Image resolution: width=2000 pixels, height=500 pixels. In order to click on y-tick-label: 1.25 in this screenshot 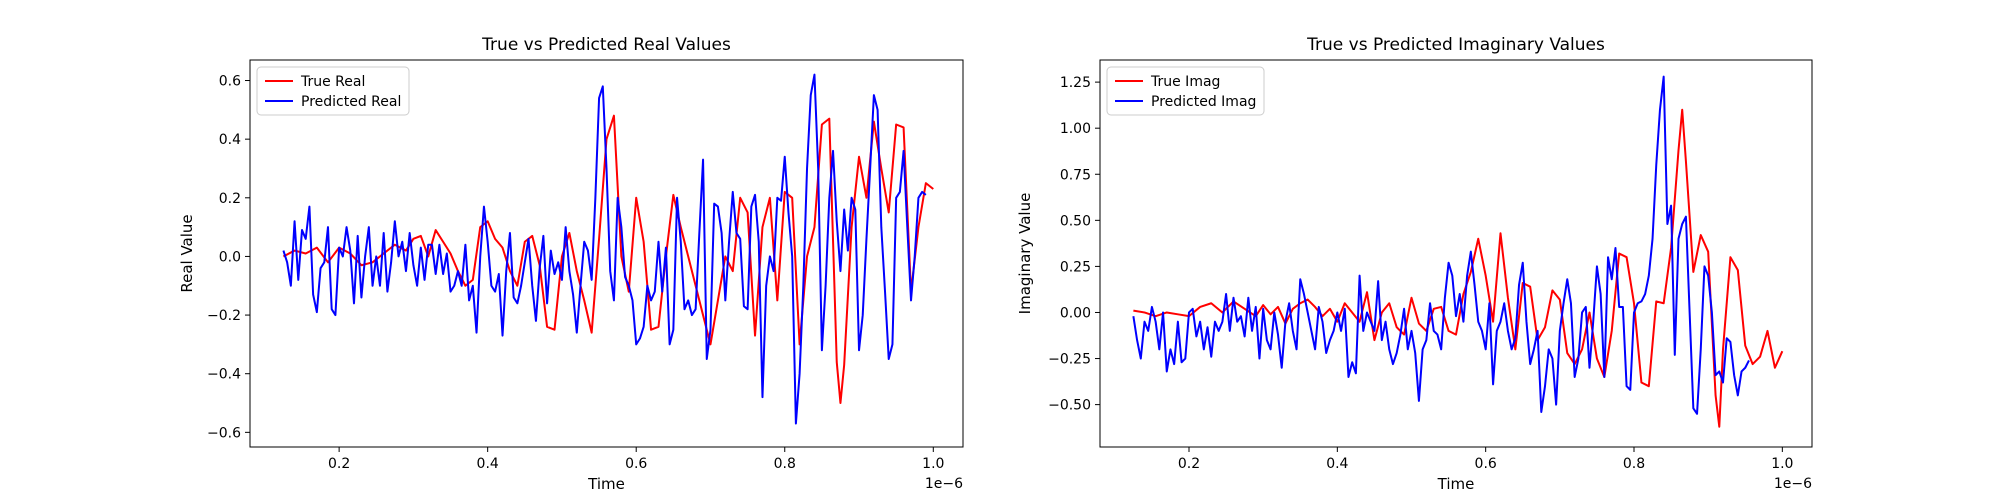, I will do `click(1075, 83)`.